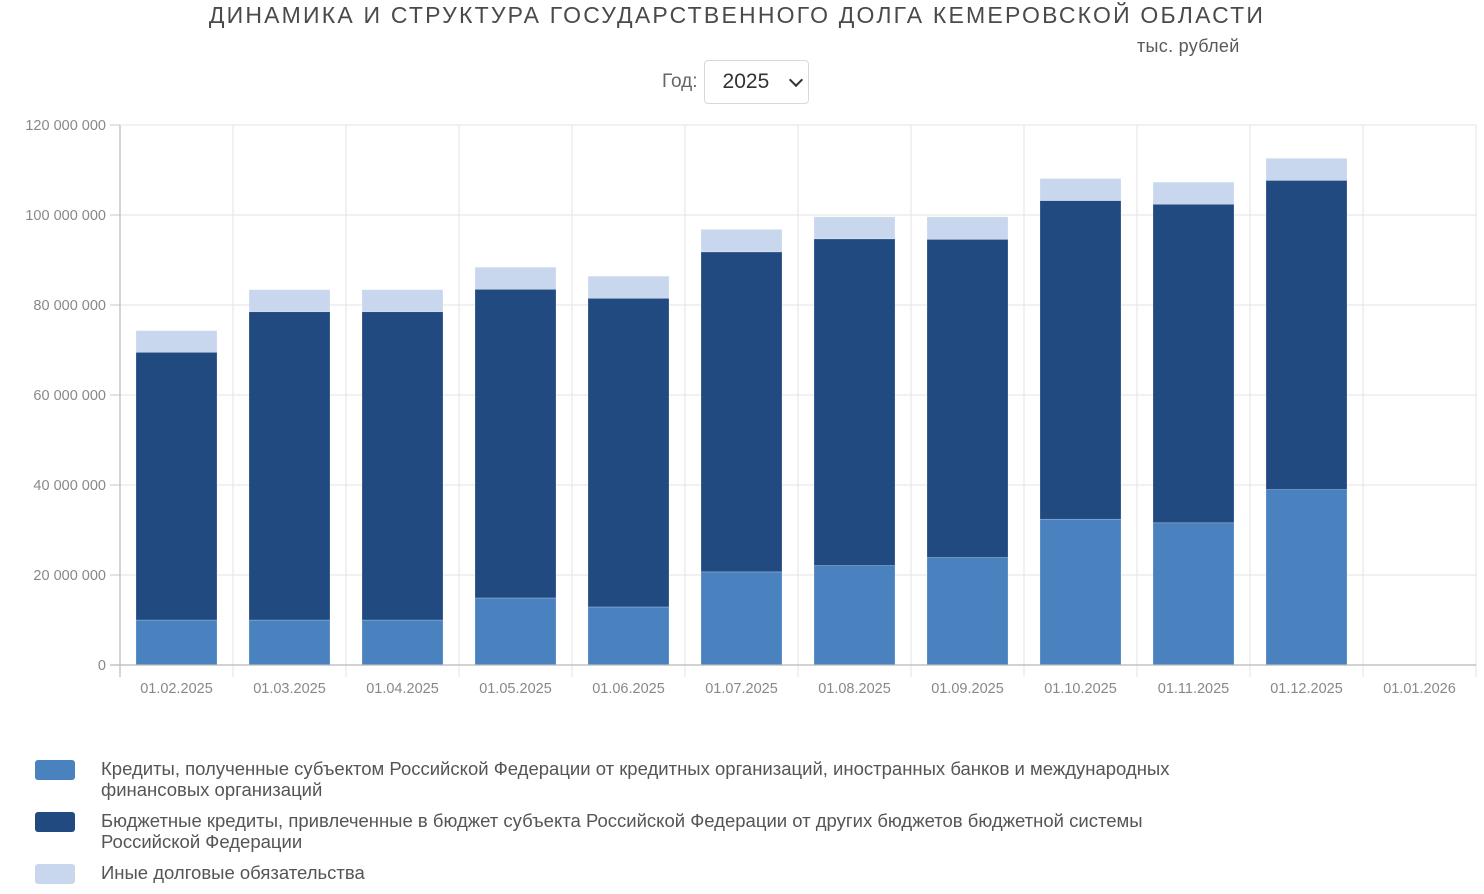 This screenshot has height=894, width=1484. I want to click on x-tick-label: 01.11.2025, so click(1194, 689).